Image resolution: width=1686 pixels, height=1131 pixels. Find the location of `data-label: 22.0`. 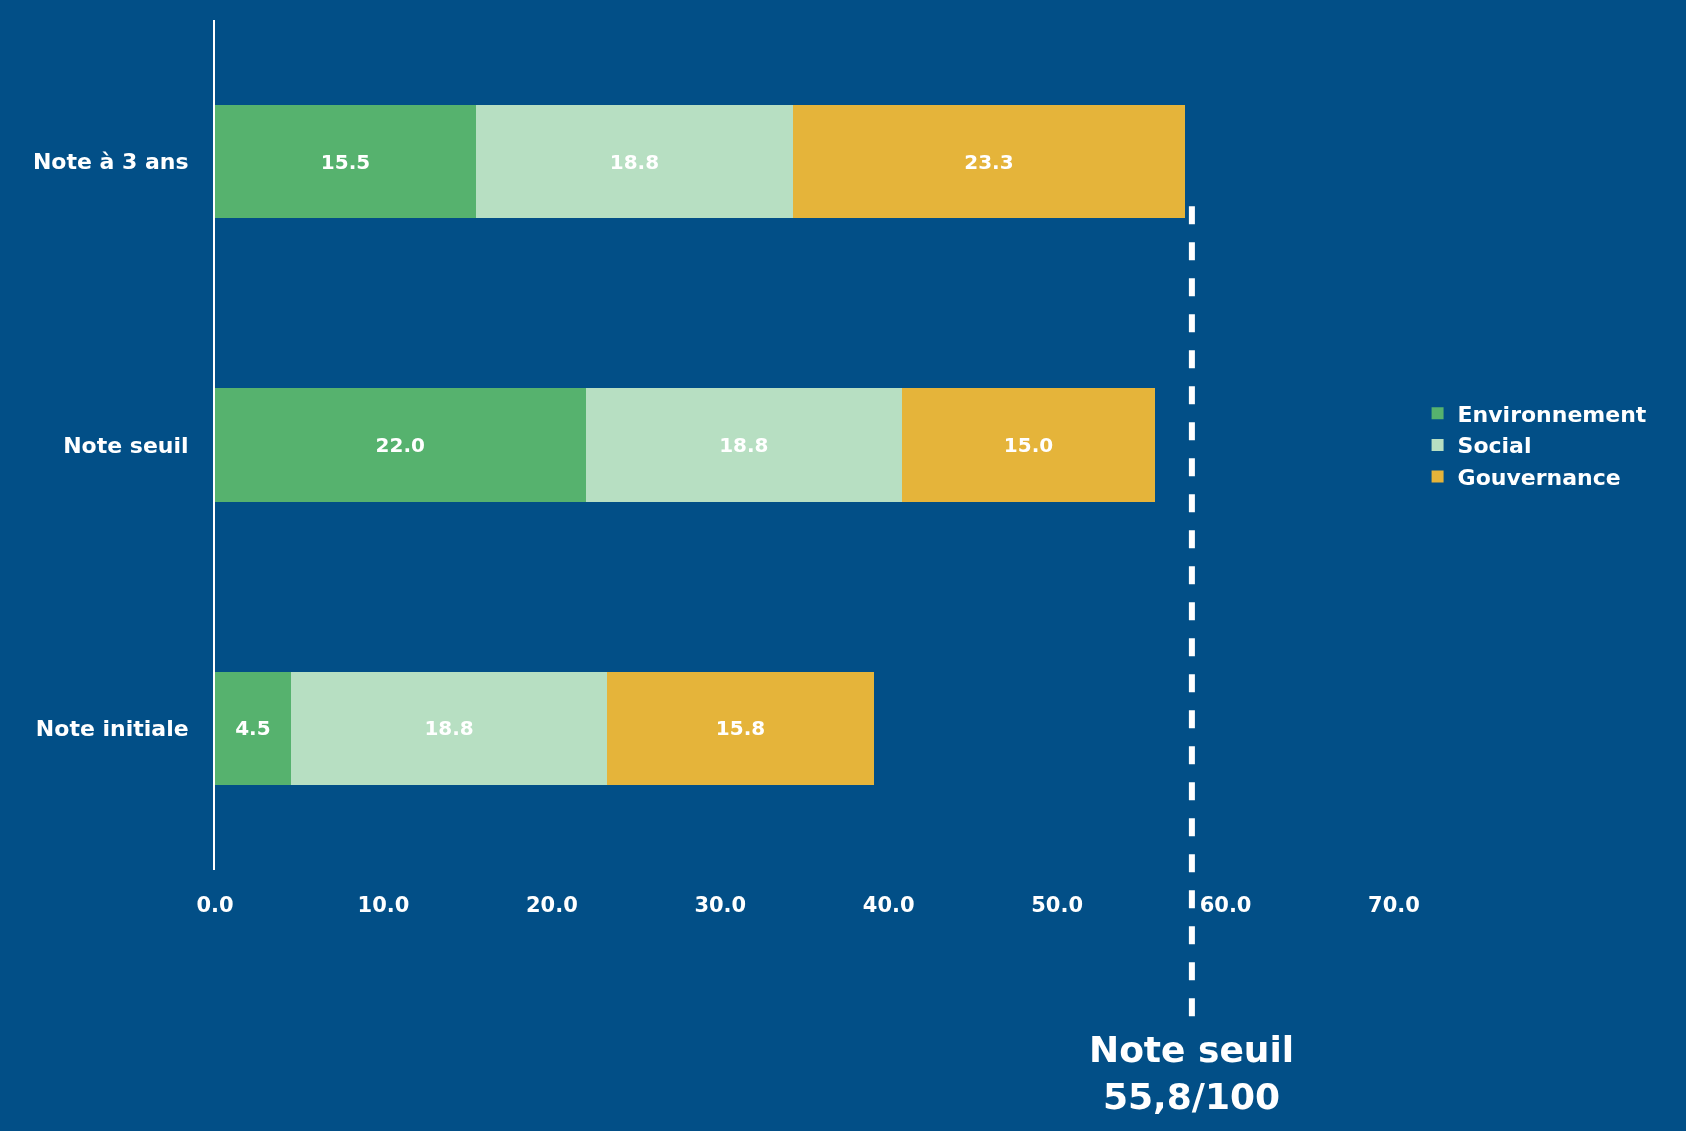

data-label: 22.0 is located at coordinates (400, 445).